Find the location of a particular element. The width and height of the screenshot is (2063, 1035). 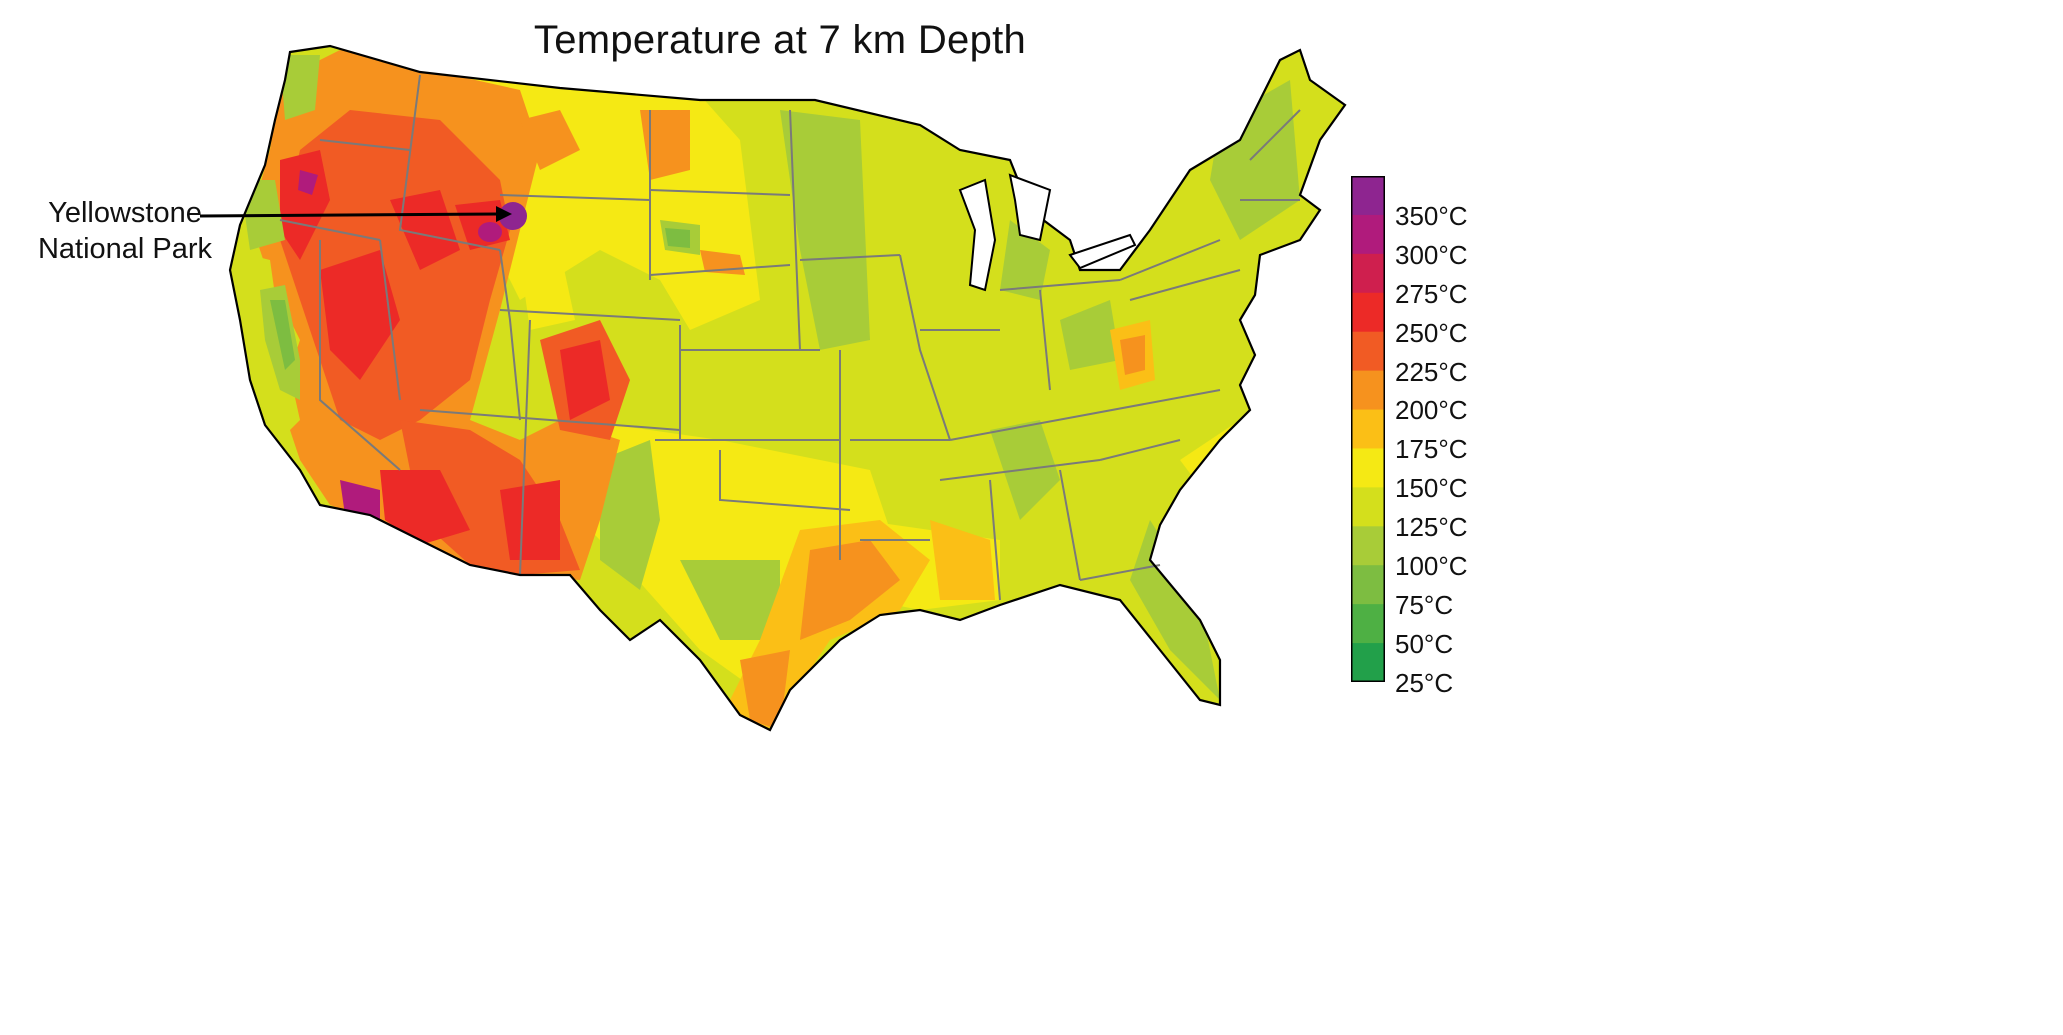

legend-label-125: 125°C is located at coordinates (1431, 527).